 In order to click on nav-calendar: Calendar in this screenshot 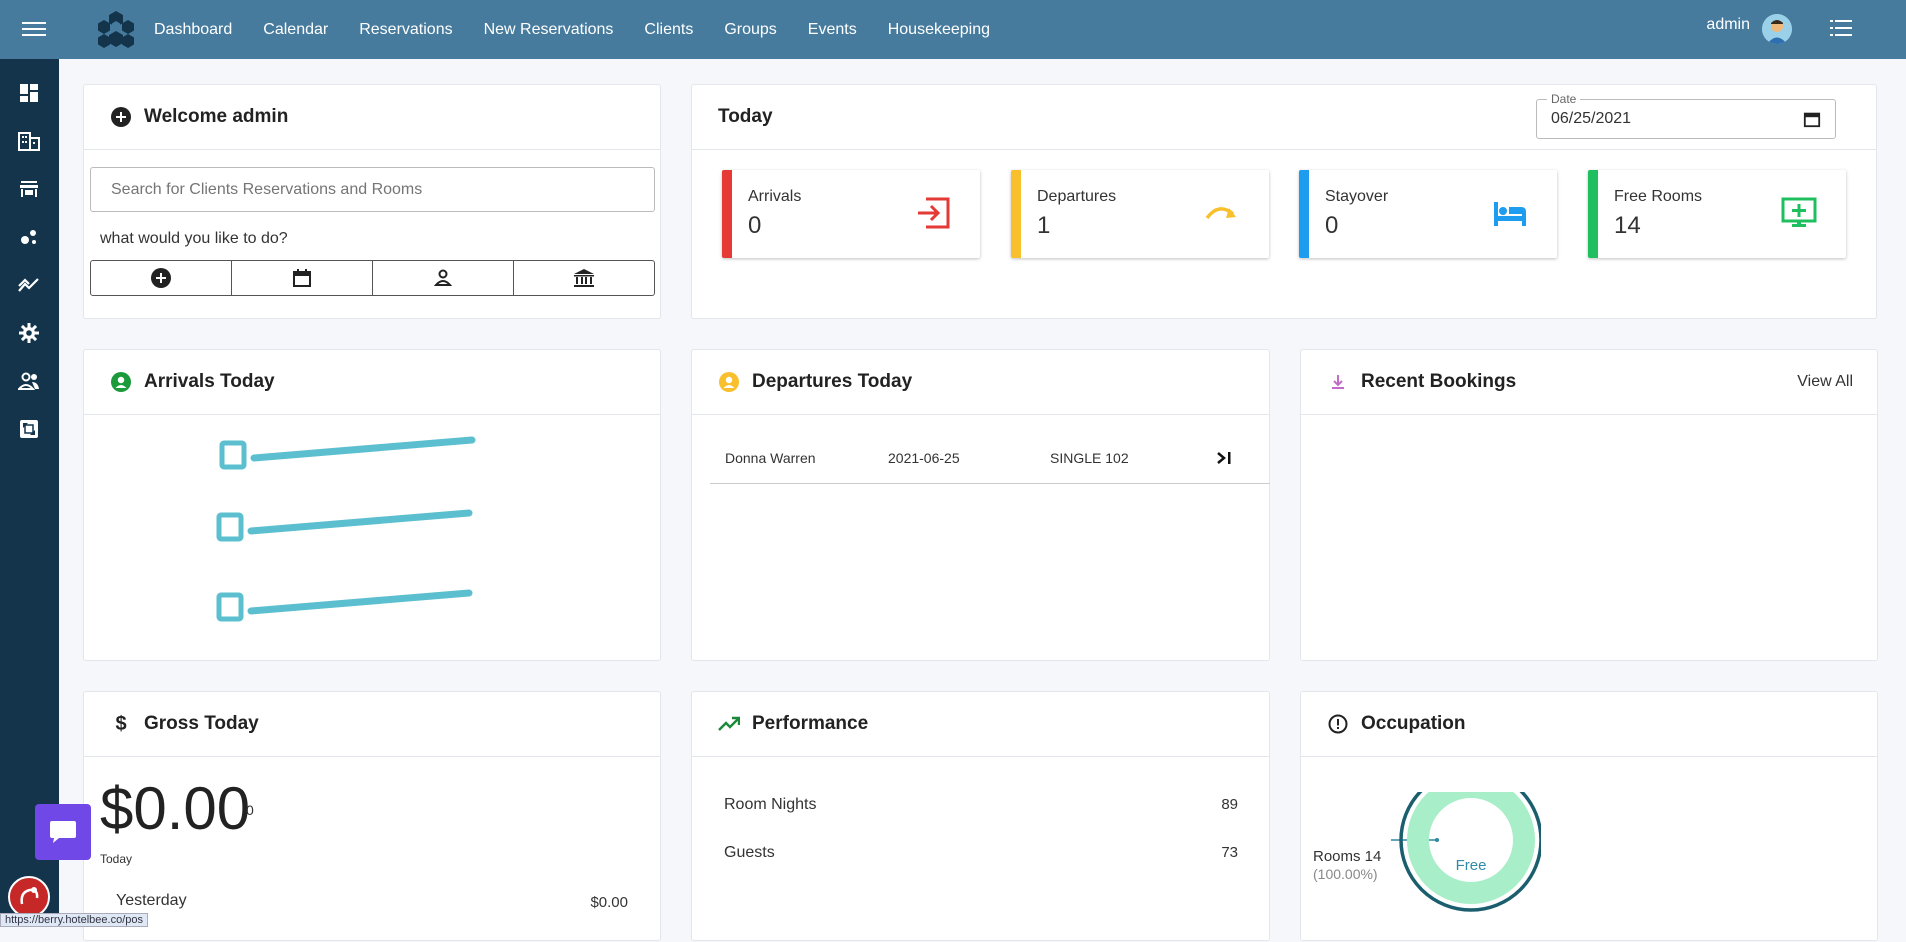, I will do `click(296, 29)`.